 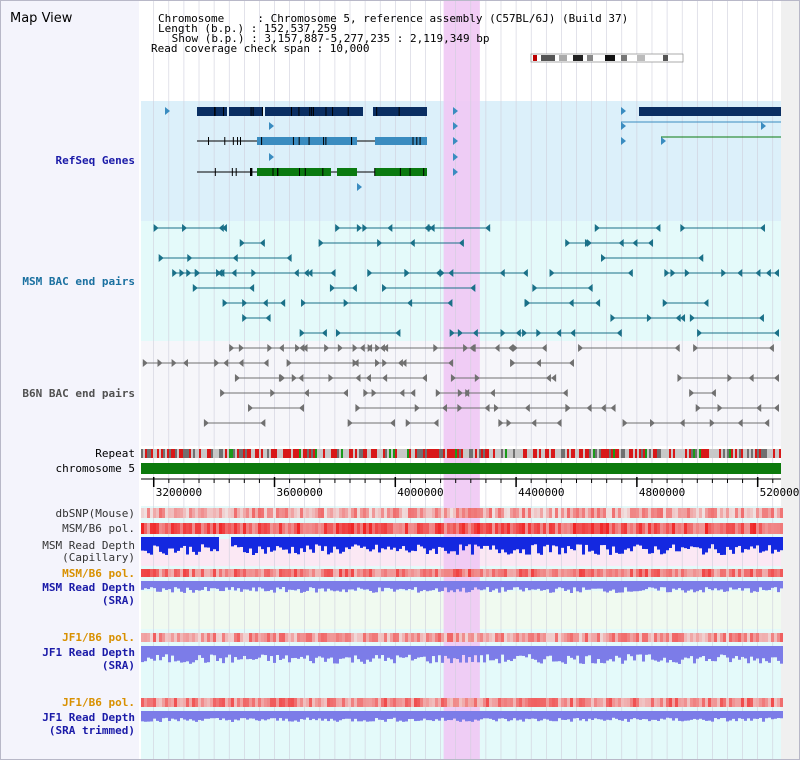 I want to click on ideogram-band, so click(x=578, y=58).